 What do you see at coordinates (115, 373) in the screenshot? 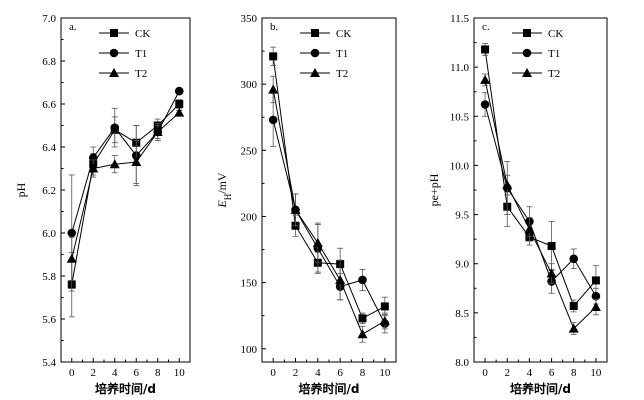
I see `x-tick-label: 4` at bounding box center [115, 373].